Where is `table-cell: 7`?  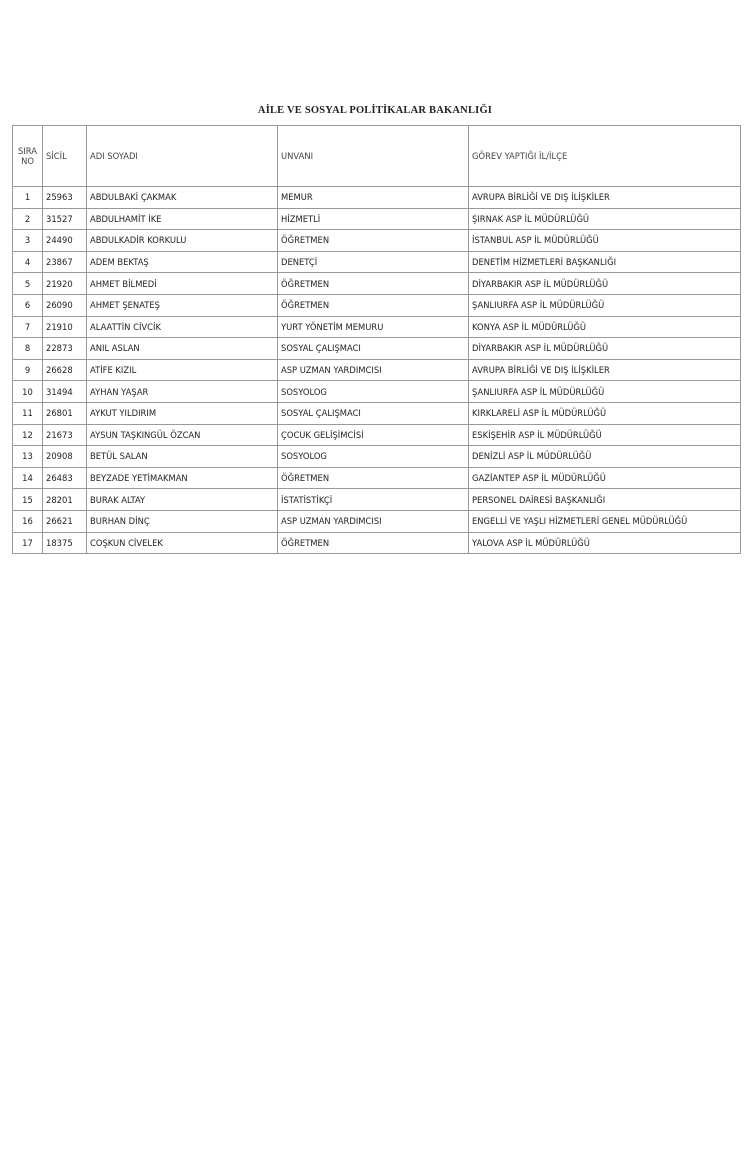
table-cell: 7 is located at coordinates (27, 327).